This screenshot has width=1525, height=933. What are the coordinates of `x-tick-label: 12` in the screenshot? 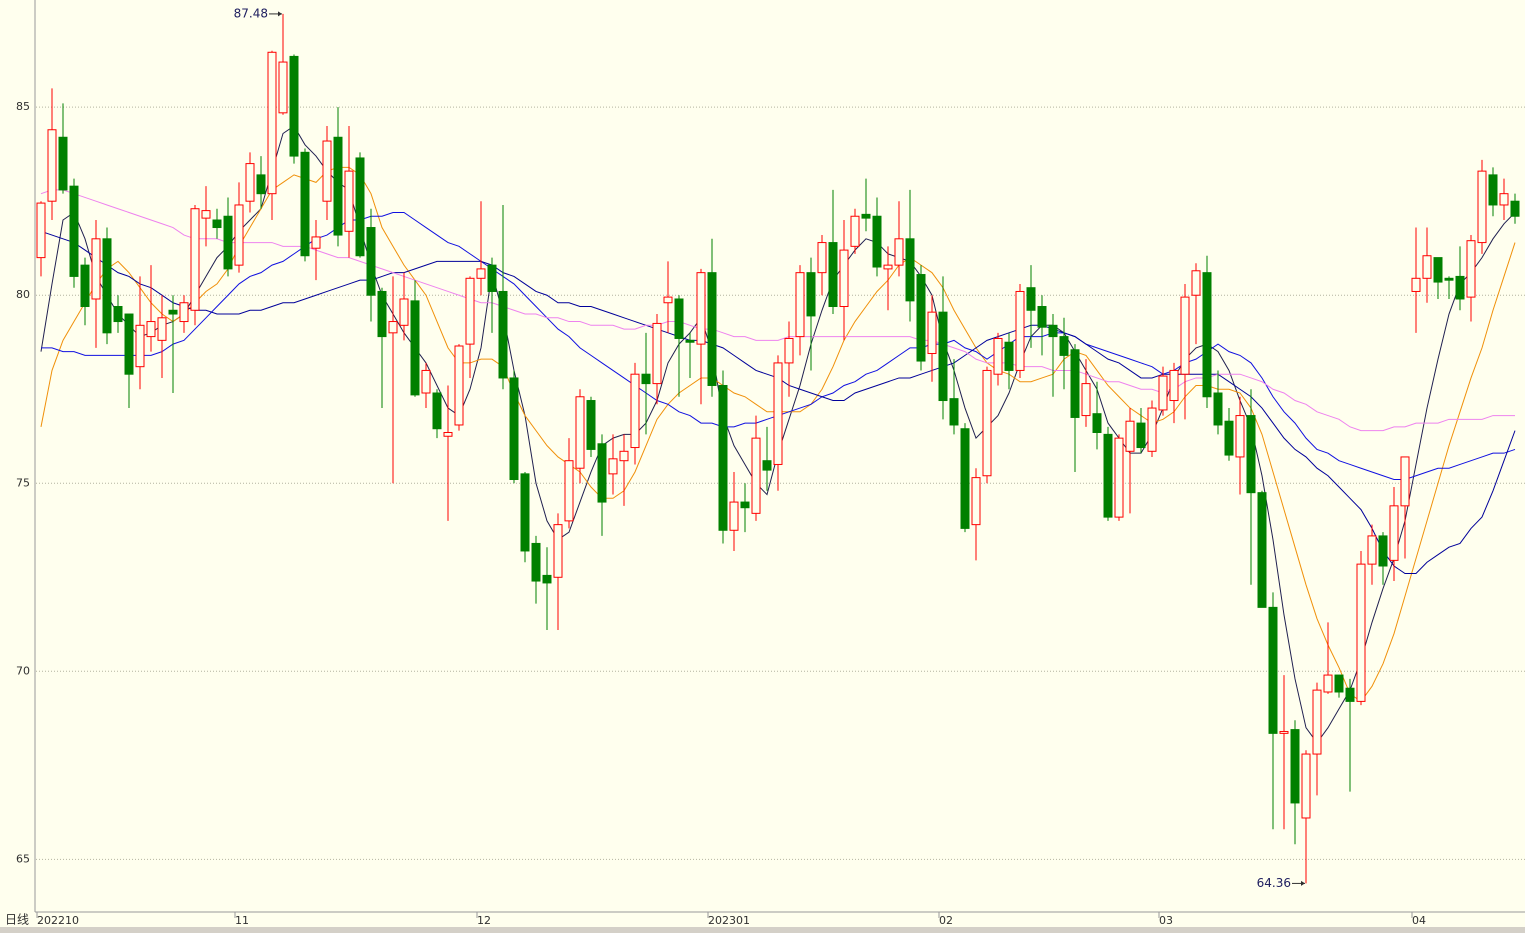 It's located at (484, 920).